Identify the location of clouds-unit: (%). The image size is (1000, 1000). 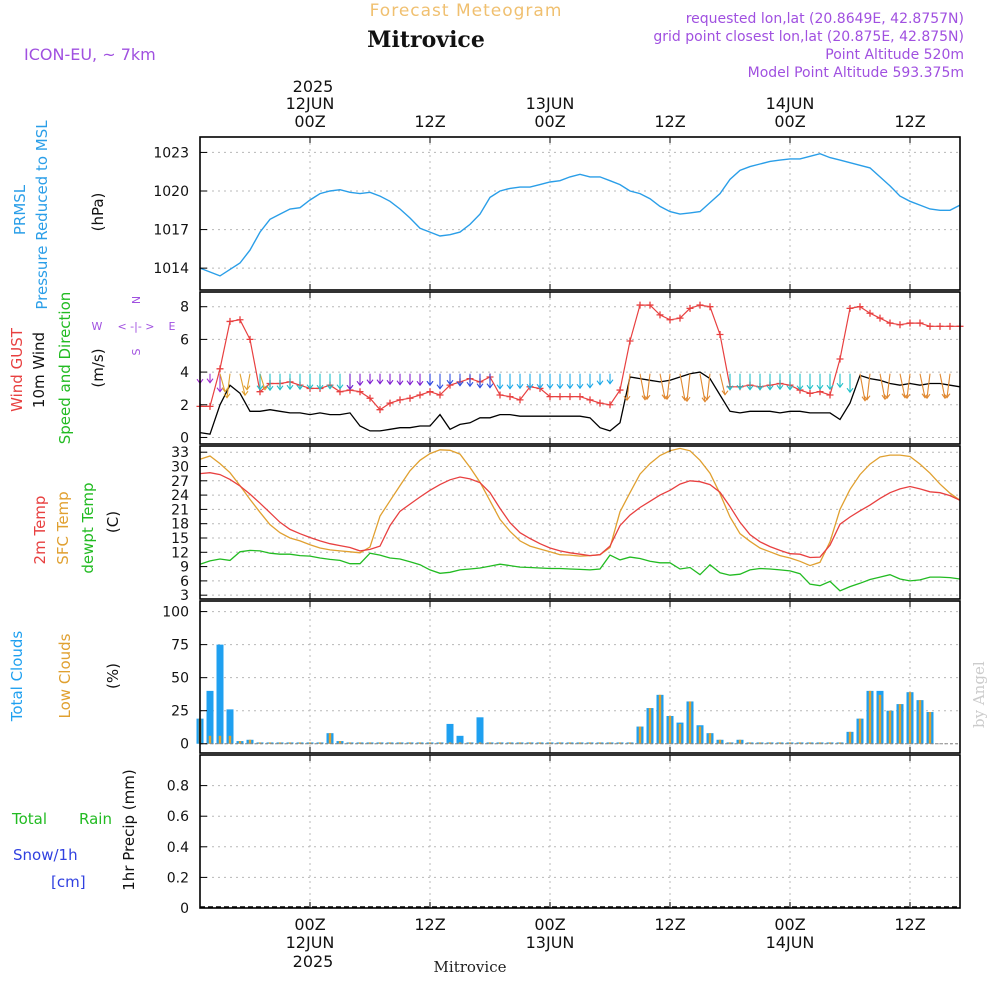
(113, 676).